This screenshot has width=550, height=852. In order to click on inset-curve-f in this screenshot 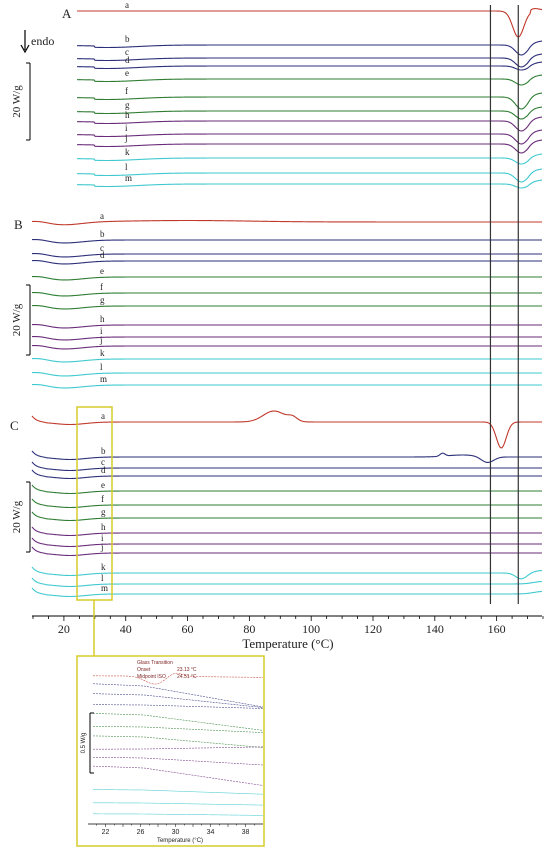, I will do `click(178, 729)`.